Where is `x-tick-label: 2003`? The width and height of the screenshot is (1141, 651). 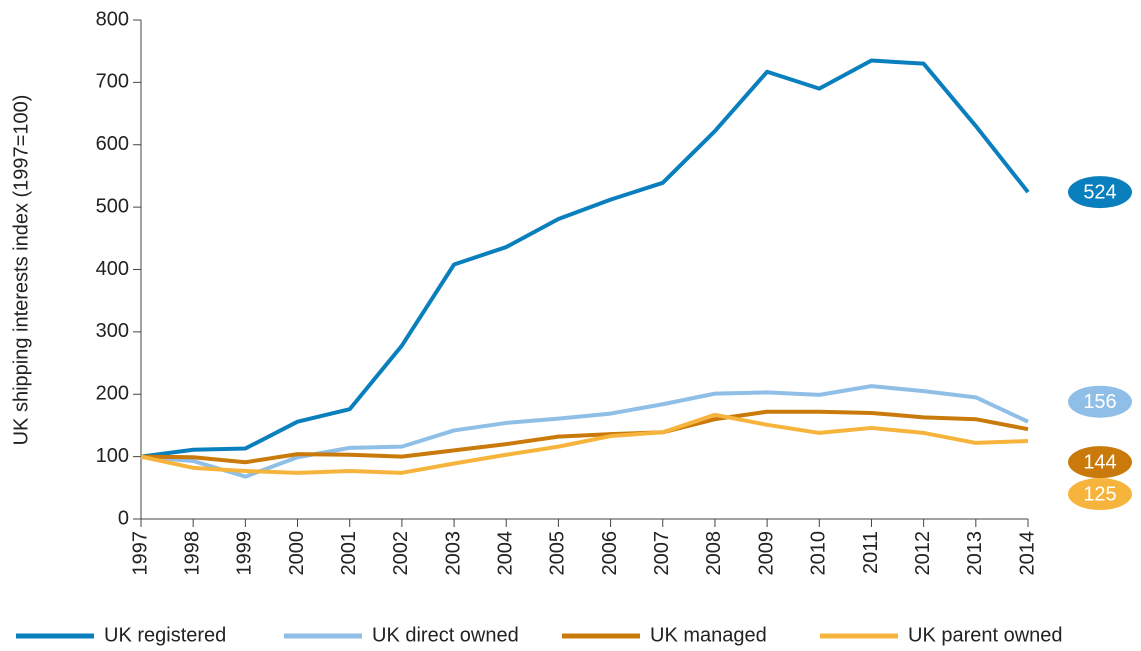
x-tick-label: 2003 is located at coordinates (453, 553).